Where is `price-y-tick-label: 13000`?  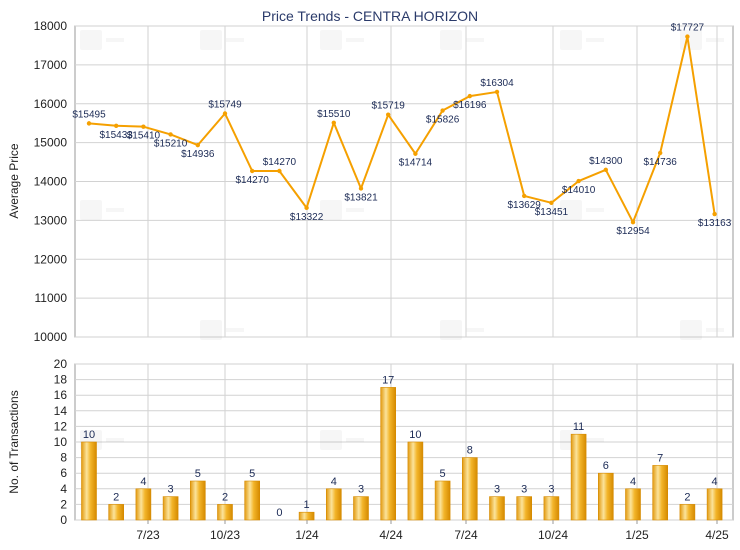 price-y-tick-label: 13000 is located at coordinates (51, 220).